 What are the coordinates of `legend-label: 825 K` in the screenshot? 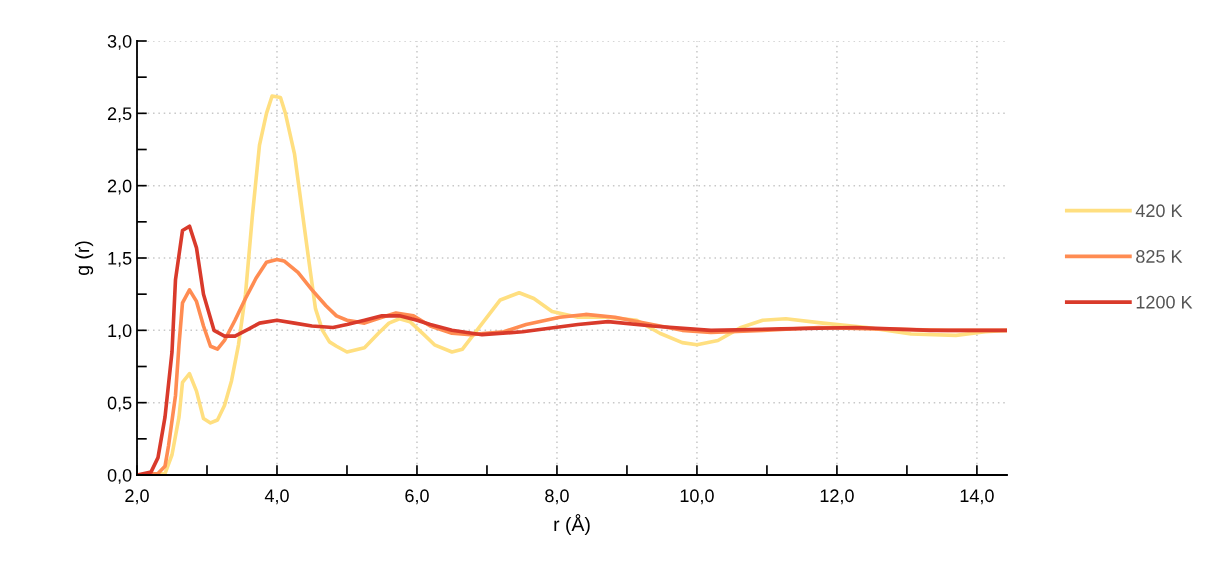 It's located at (1159, 256).